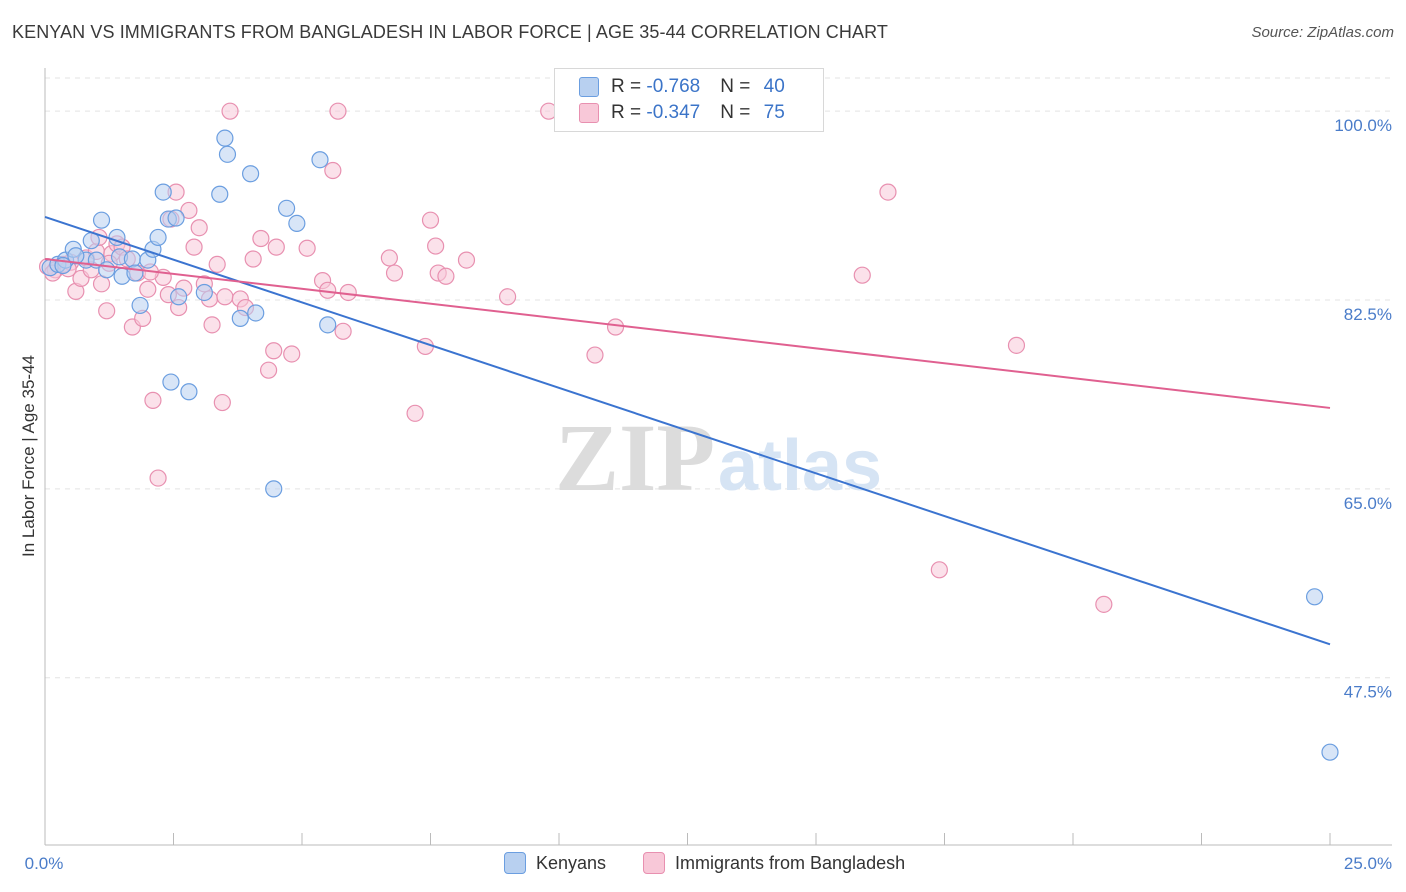 The image size is (1406, 892). Describe the element at coordinates (790, 862) in the screenshot. I see `series-legend-label-bangladesh: Immigrants from Bangladesh` at that location.